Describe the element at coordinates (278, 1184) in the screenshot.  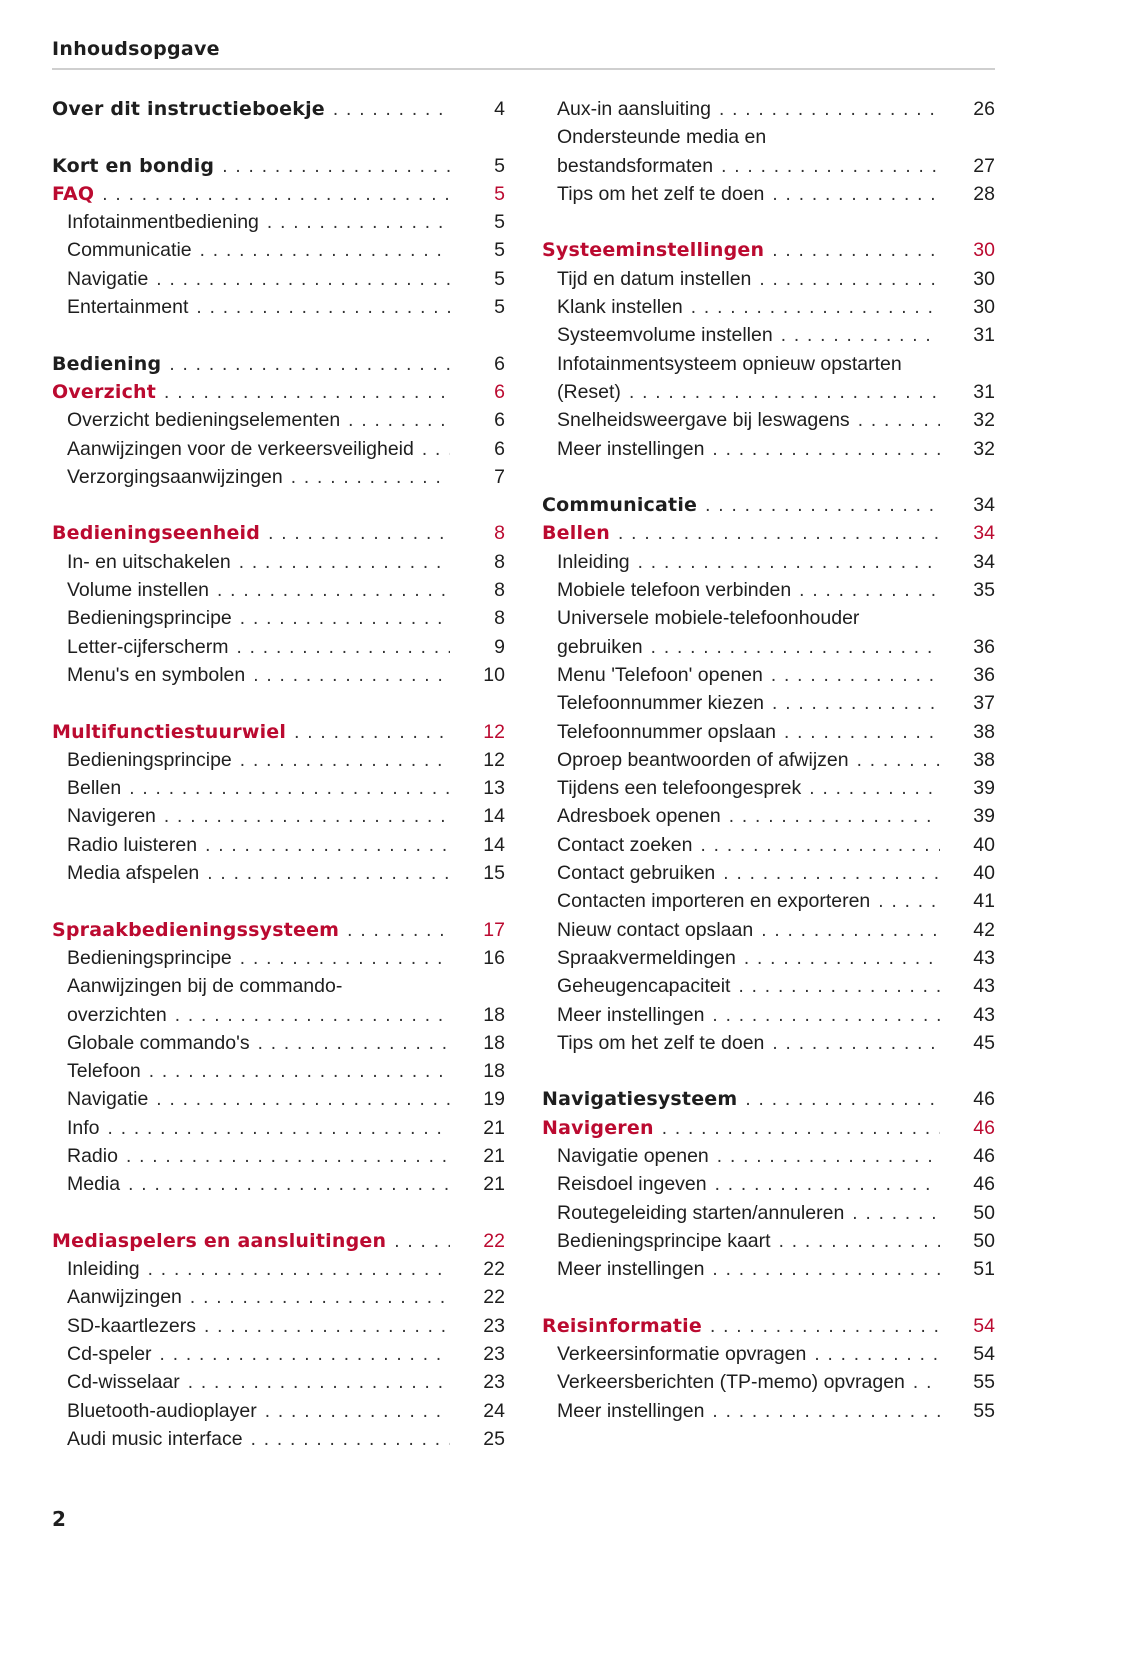
I see `toc-entry: Media 21` at that location.